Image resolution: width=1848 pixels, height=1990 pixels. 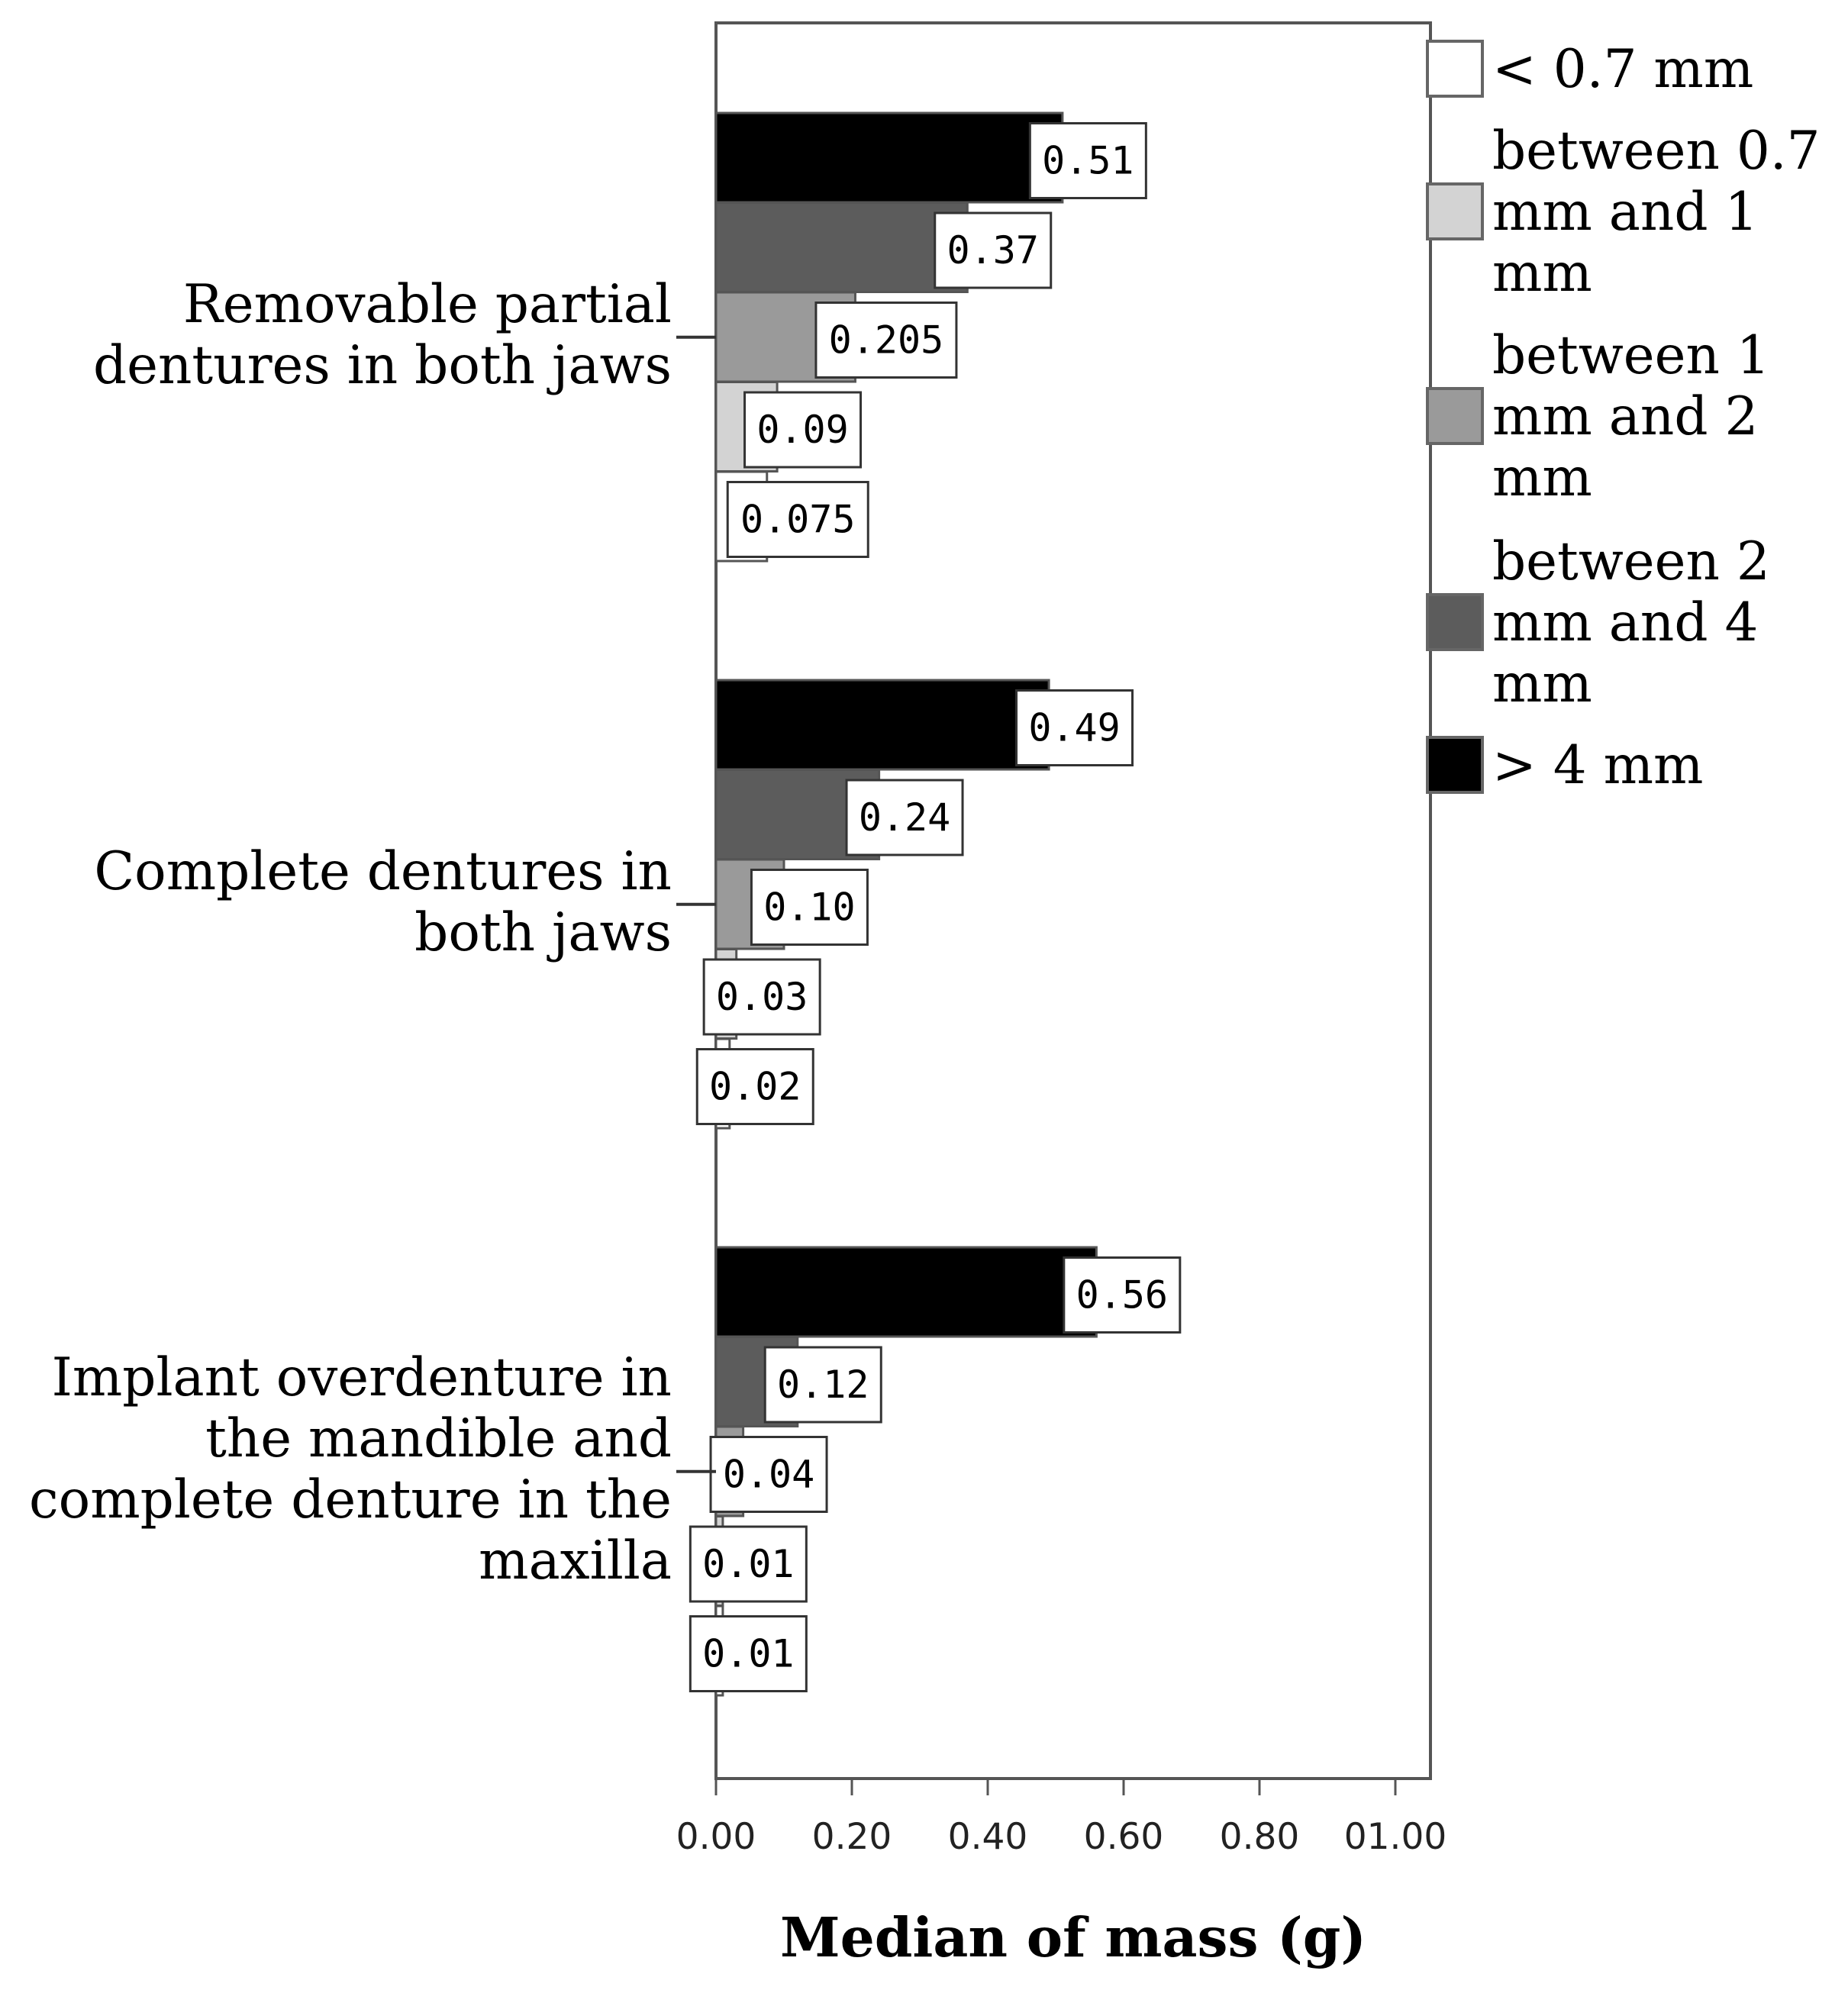 I want to click on data-label: 0.075, so click(x=798, y=520).